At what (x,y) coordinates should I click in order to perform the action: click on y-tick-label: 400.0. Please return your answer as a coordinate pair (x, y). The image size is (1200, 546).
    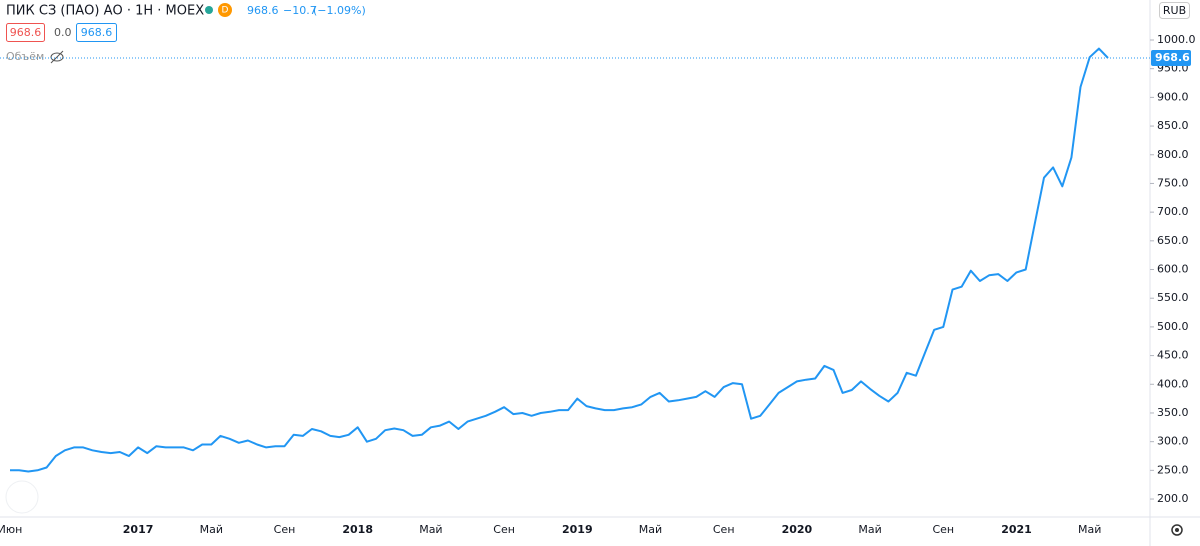
    Looking at the image, I should click on (1173, 383).